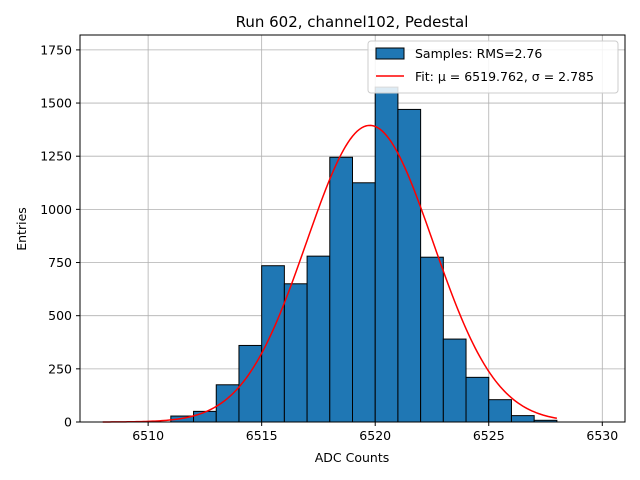  I want to click on y-tick-label: 1250, so click(56, 156).